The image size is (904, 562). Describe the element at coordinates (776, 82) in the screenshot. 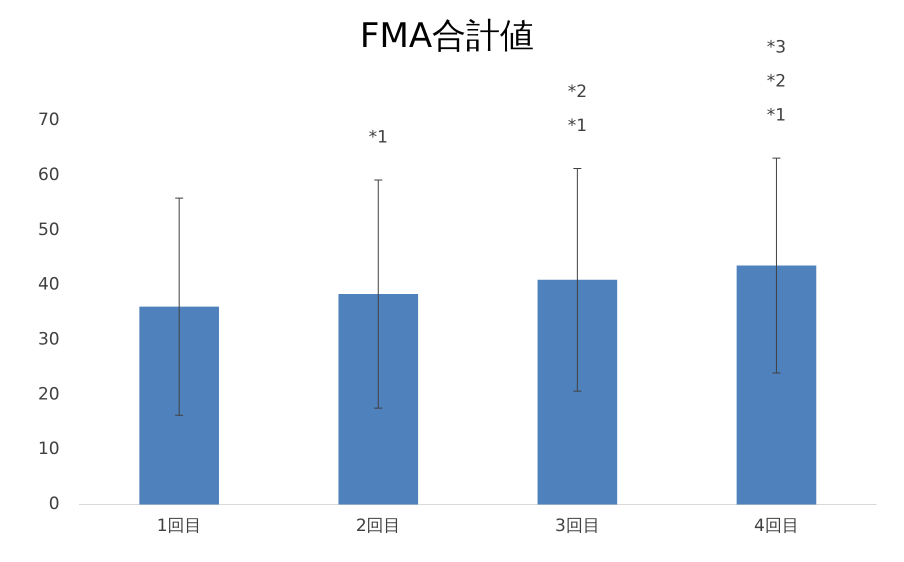

I see `annotation: *3 *2 *1` at that location.